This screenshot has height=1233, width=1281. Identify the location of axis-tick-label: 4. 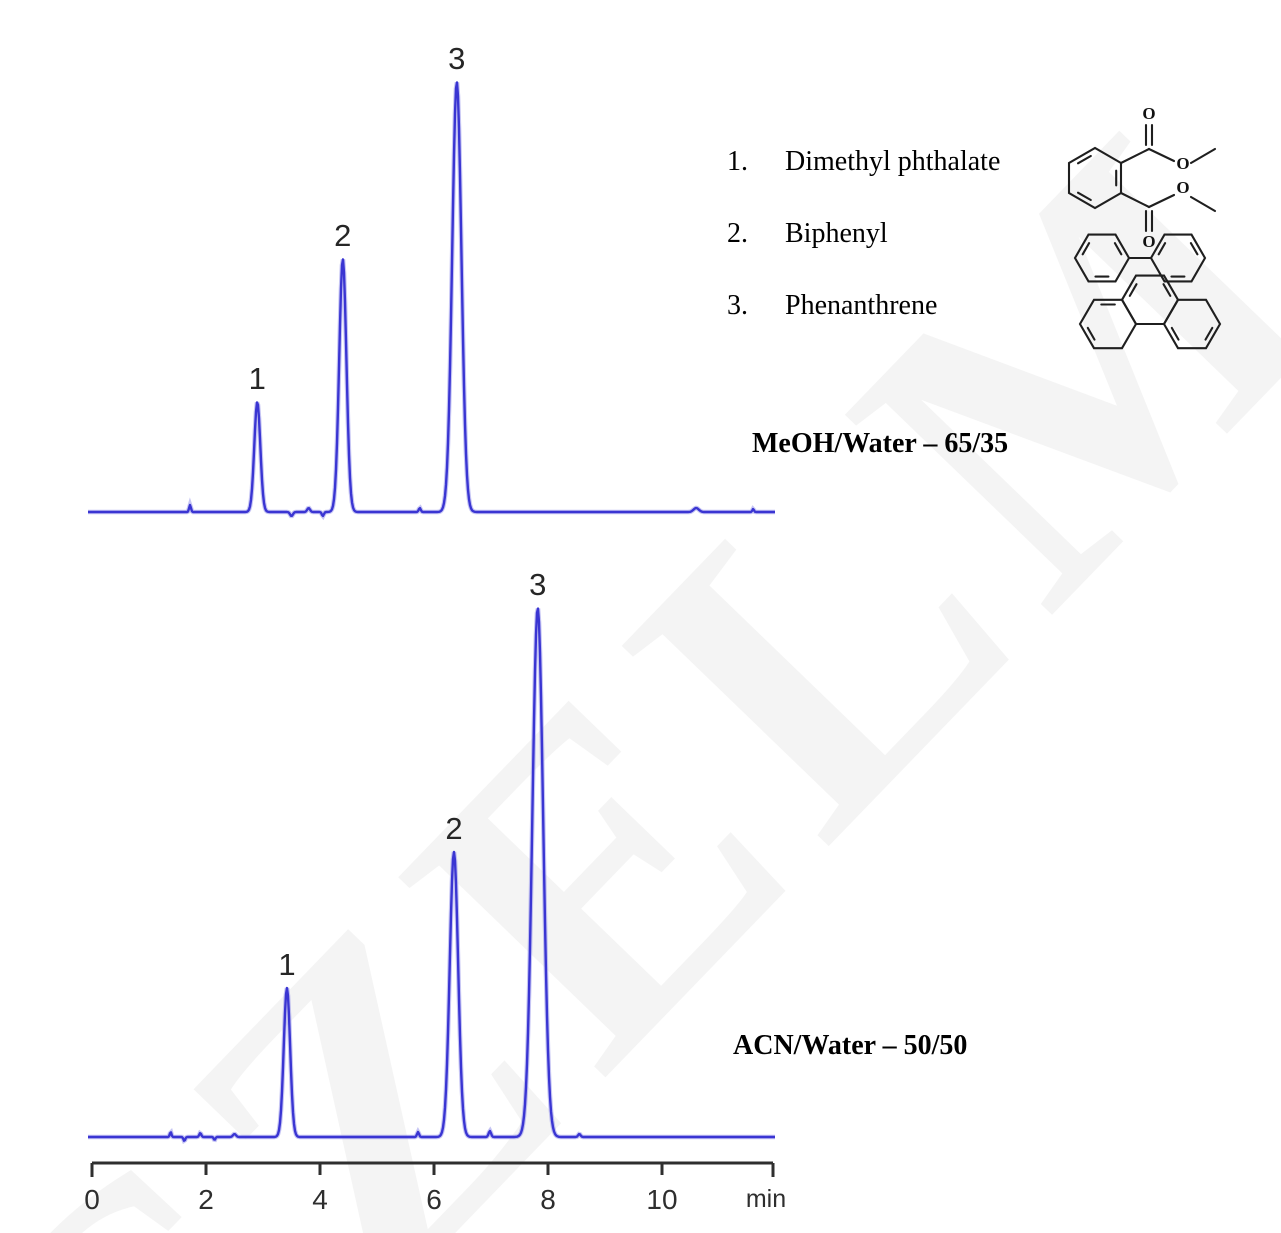
(320, 1199).